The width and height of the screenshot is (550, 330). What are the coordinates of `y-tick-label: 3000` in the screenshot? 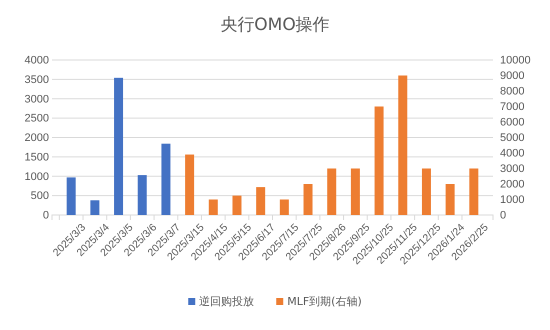 It's located at (36, 99).